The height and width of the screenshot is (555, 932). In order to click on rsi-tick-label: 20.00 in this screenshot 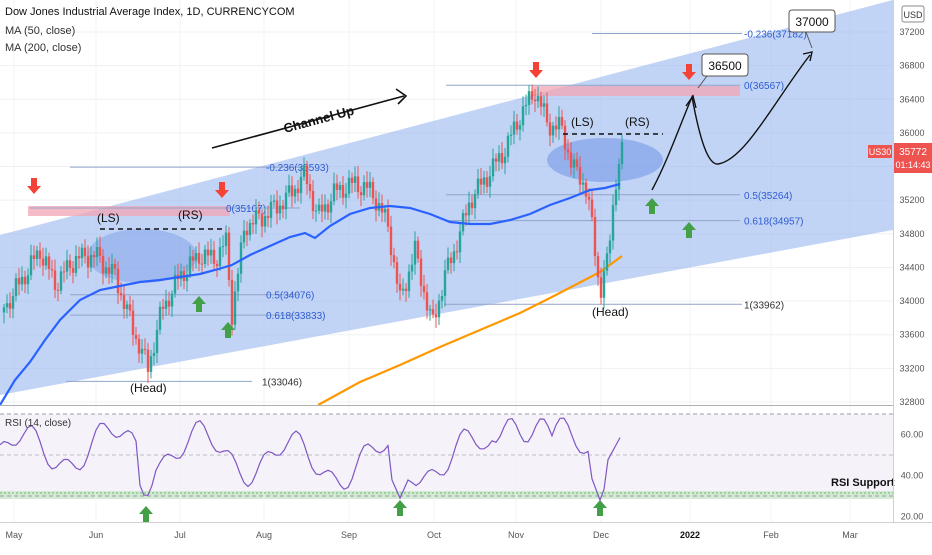, I will do `click(912, 517)`.